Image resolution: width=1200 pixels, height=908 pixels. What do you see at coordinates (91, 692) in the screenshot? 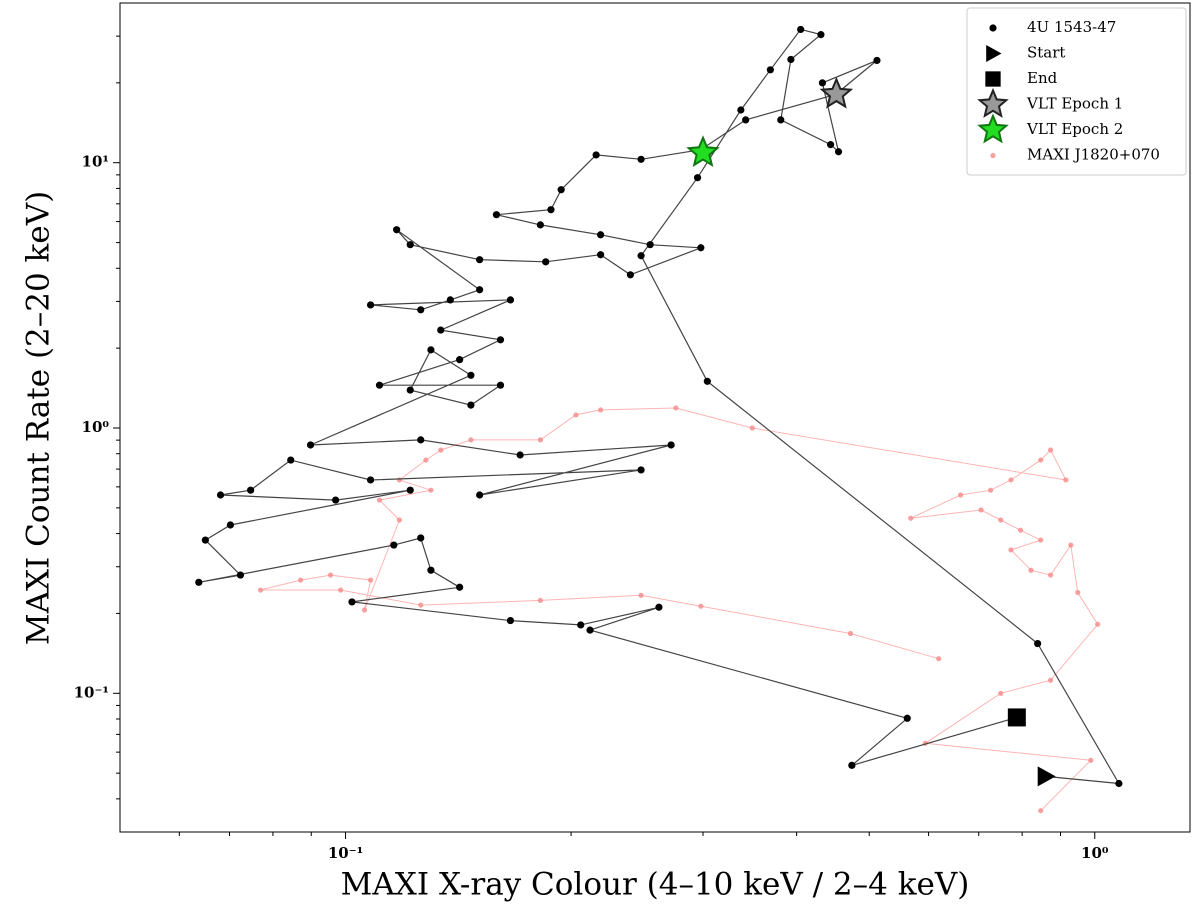
I see `y-tick-label: 10⁻¹` at bounding box center [91, 692].